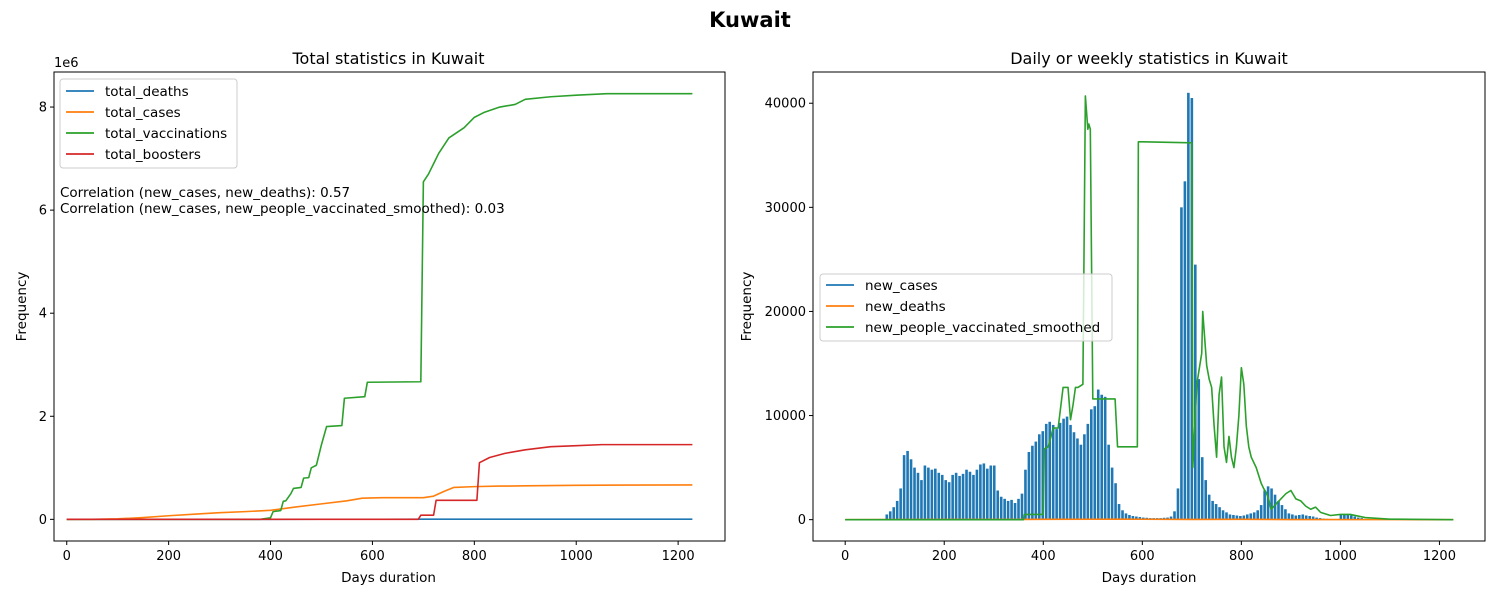 The height and width of the screenshot is (600, 1500). What do you see at coordinates (785, 104) in the screenshot?
I see `y-tick-label: 40000` at bounding box center [785, 104].